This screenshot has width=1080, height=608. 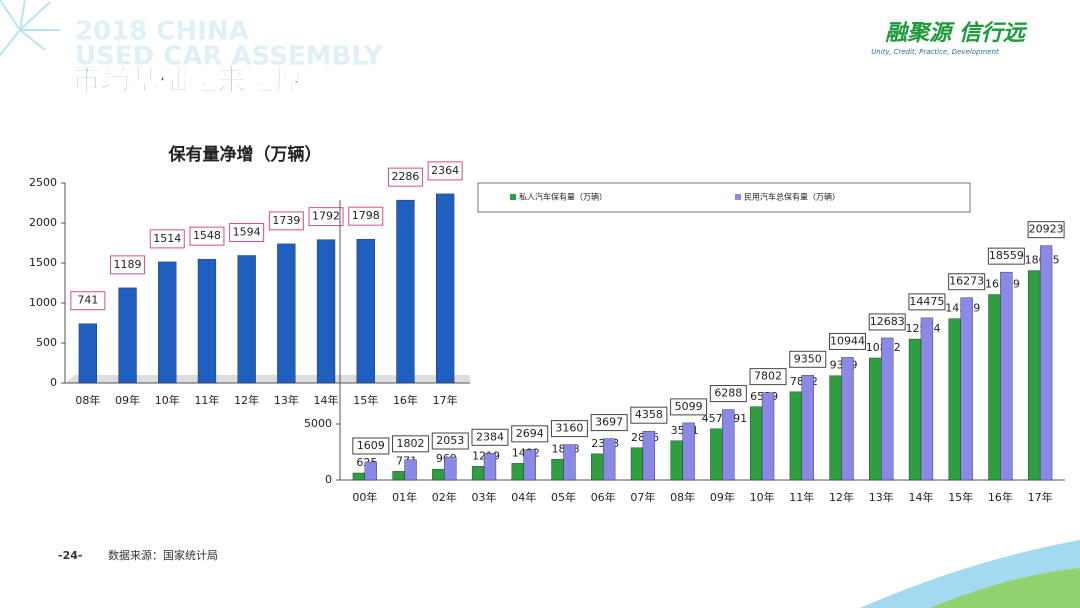 I want to click on x-tick-label: 17年, so click(x=445, y=400).